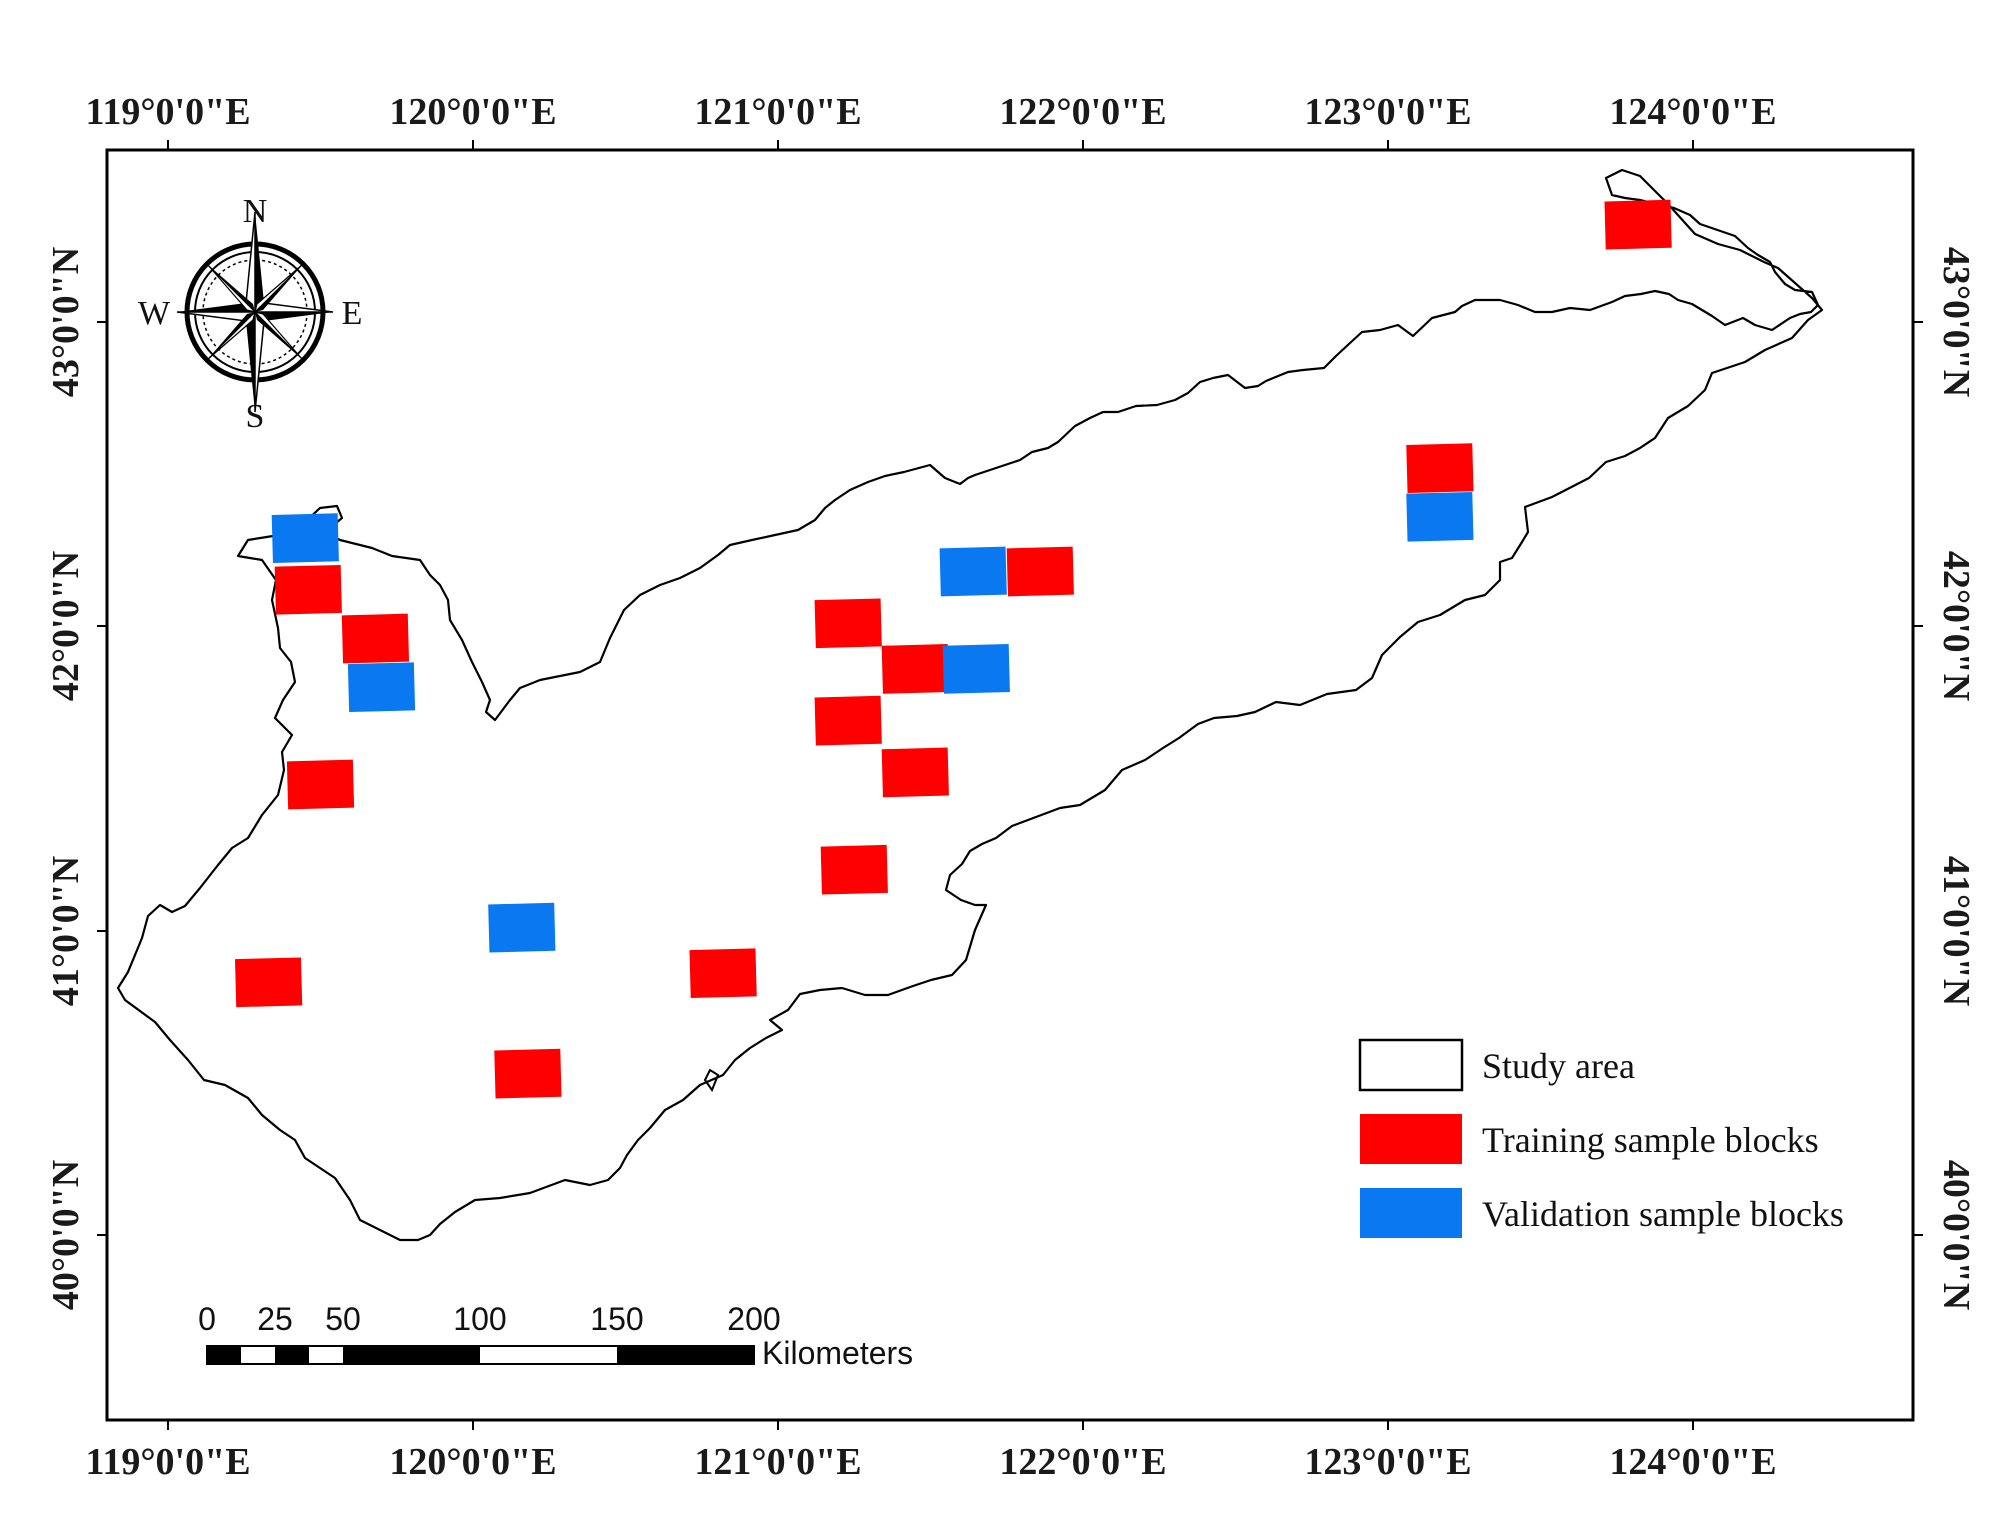 This screenshot has width=2000, height=1528. Describe the element at coordinates (472, 1462) in the screenshot. I see `bottom-lon-label-120: 120°0'0"E` at that location.